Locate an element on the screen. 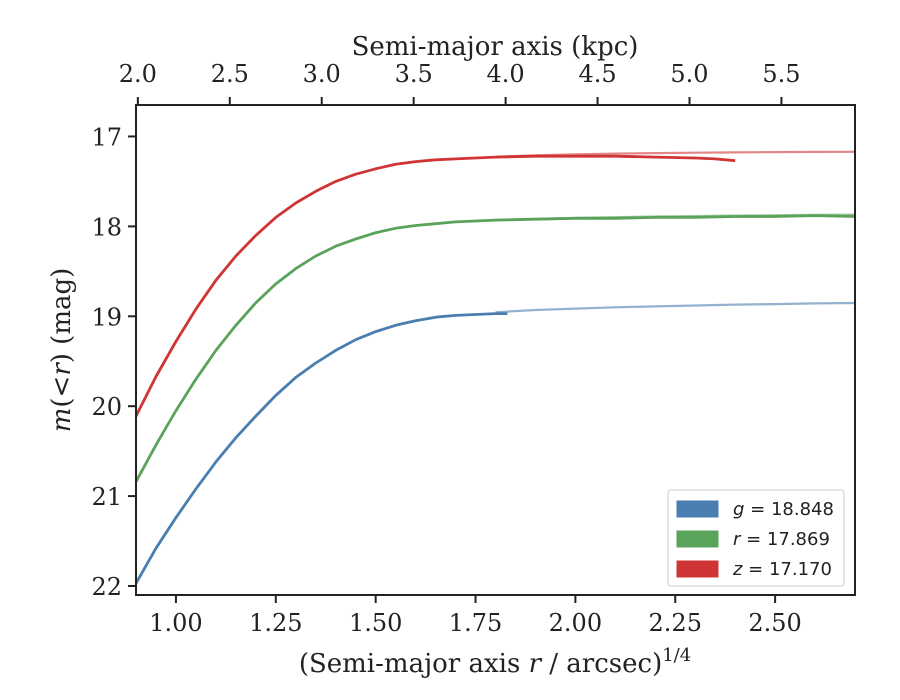 The width and height of the screenshot is (900, 700). y-axis-label-close: ) is located at coordinates (62, 358).